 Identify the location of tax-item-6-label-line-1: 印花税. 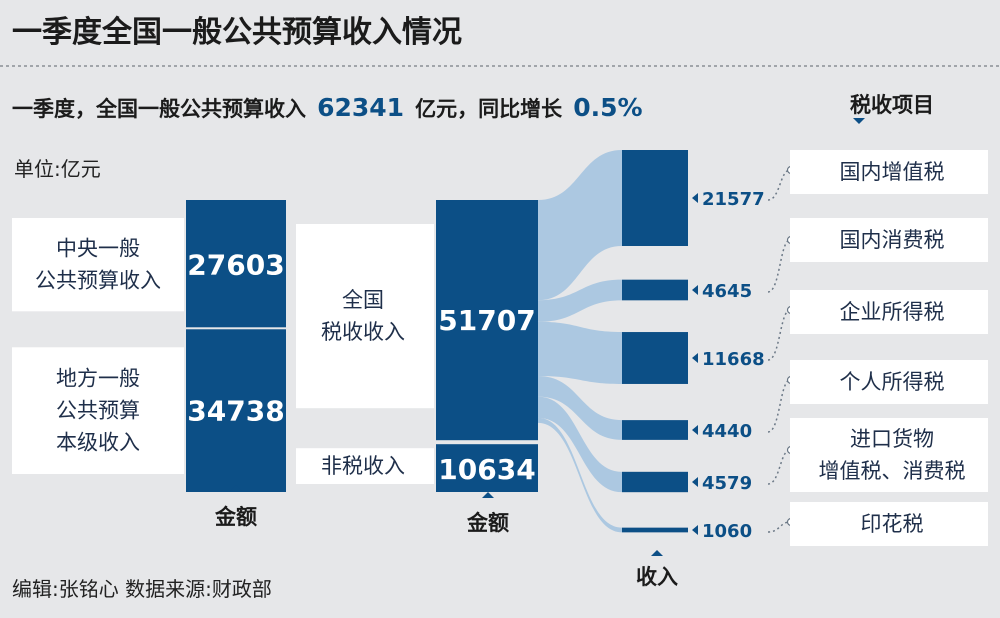
(892, 524).